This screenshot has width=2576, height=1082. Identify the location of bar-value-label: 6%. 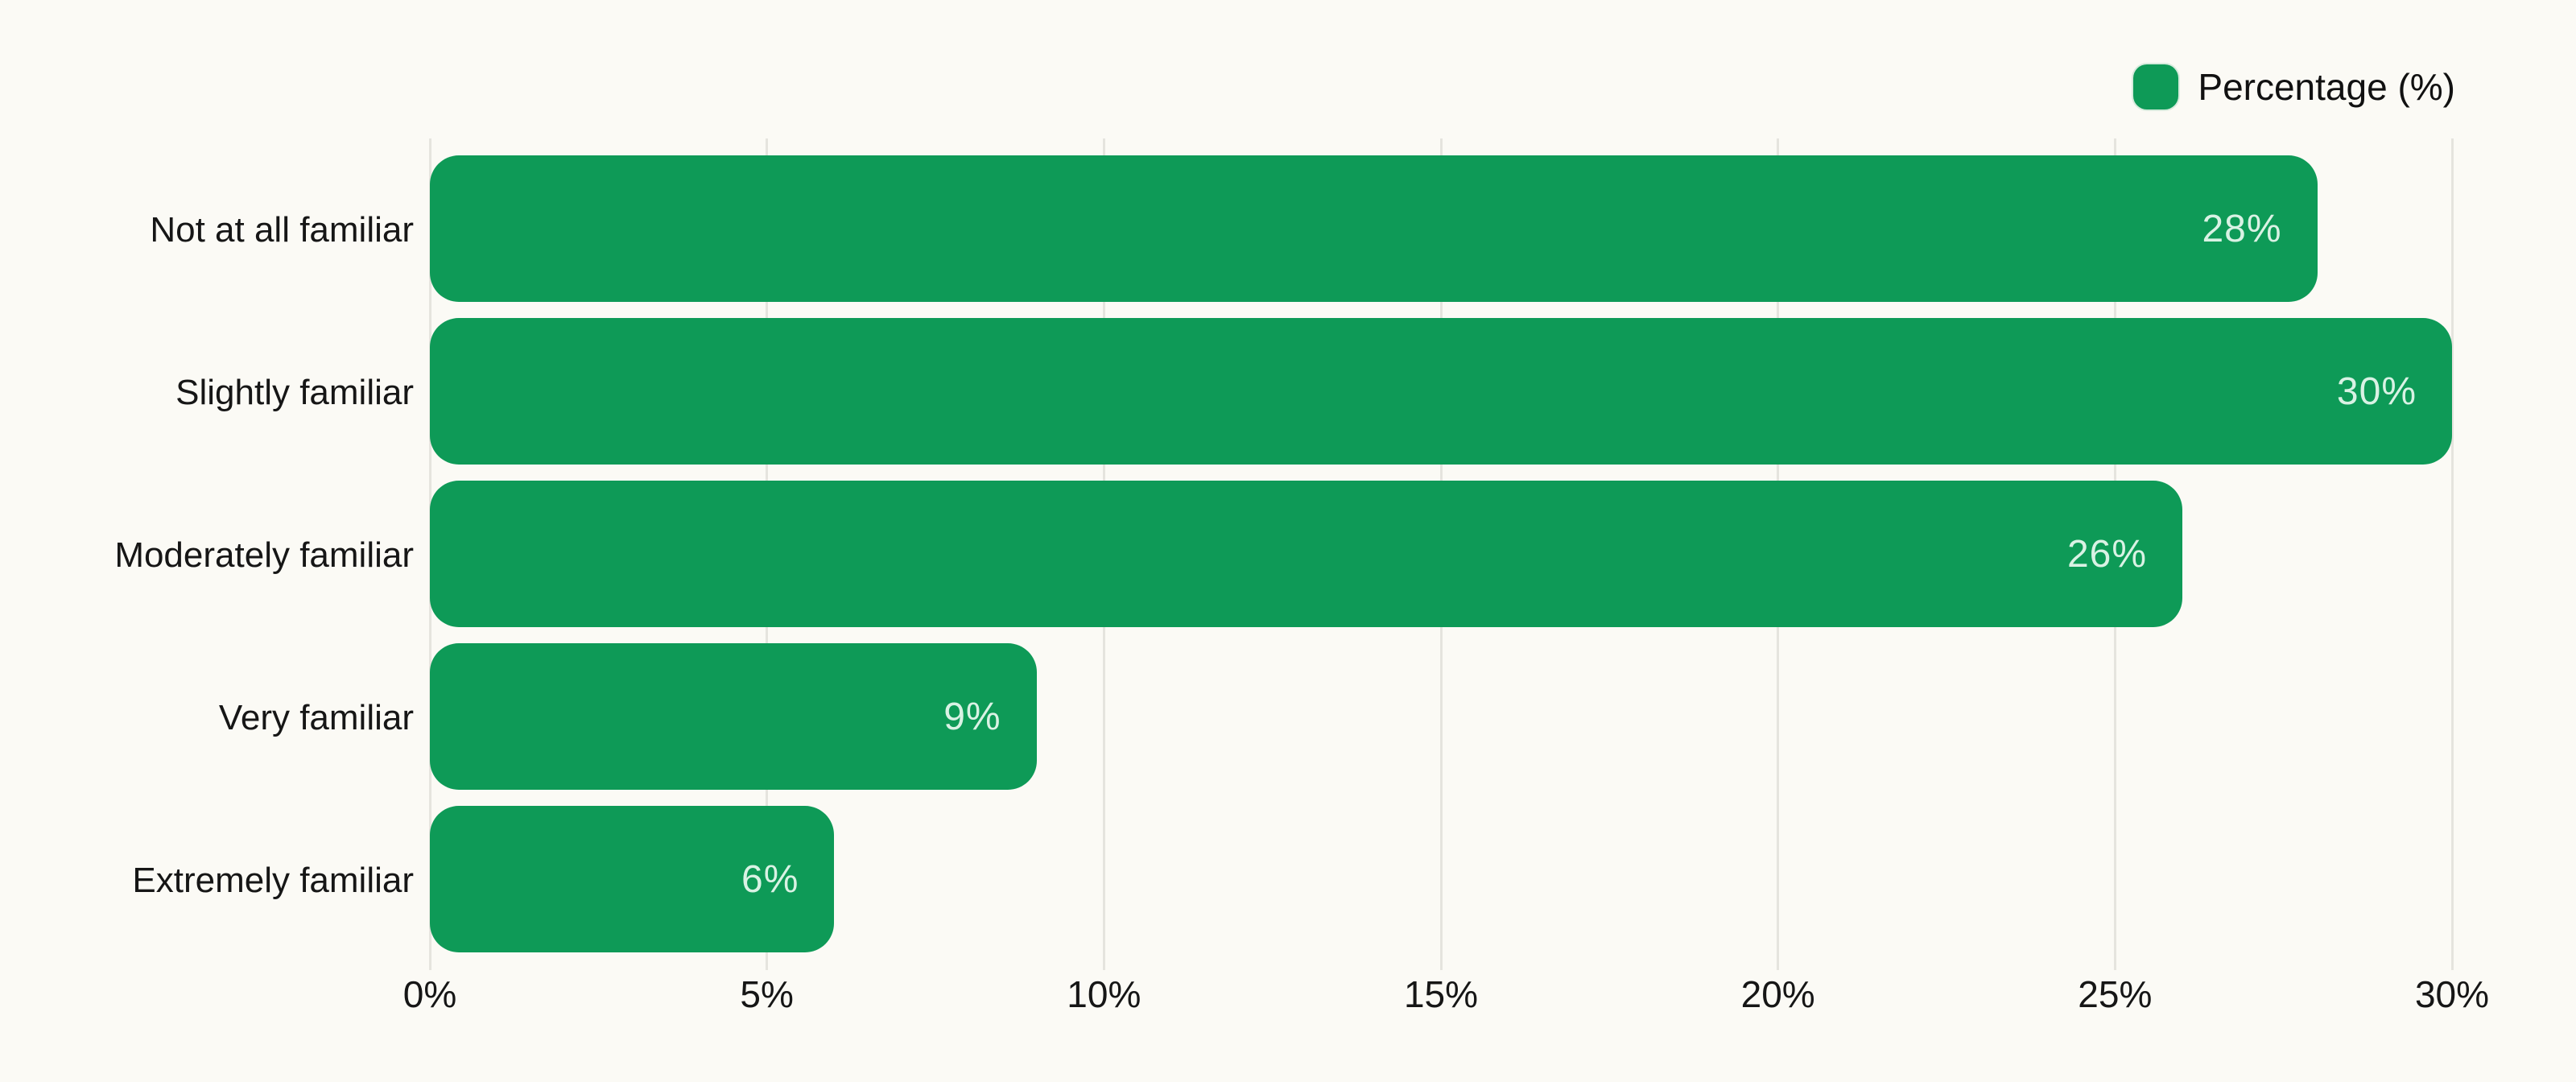
(770, 879).